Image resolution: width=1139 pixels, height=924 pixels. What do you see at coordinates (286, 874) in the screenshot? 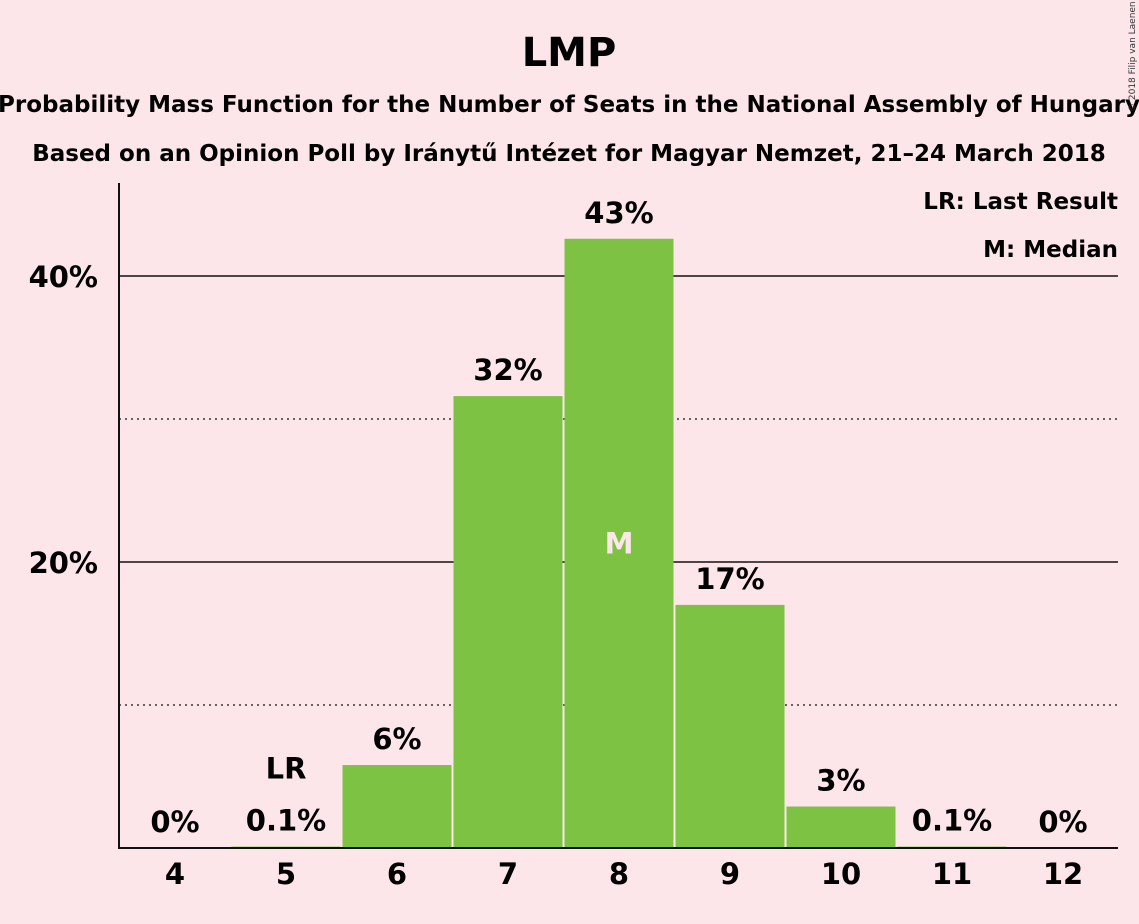
I see `x-tick-label-5: 5` at bounding box center [286, 874].